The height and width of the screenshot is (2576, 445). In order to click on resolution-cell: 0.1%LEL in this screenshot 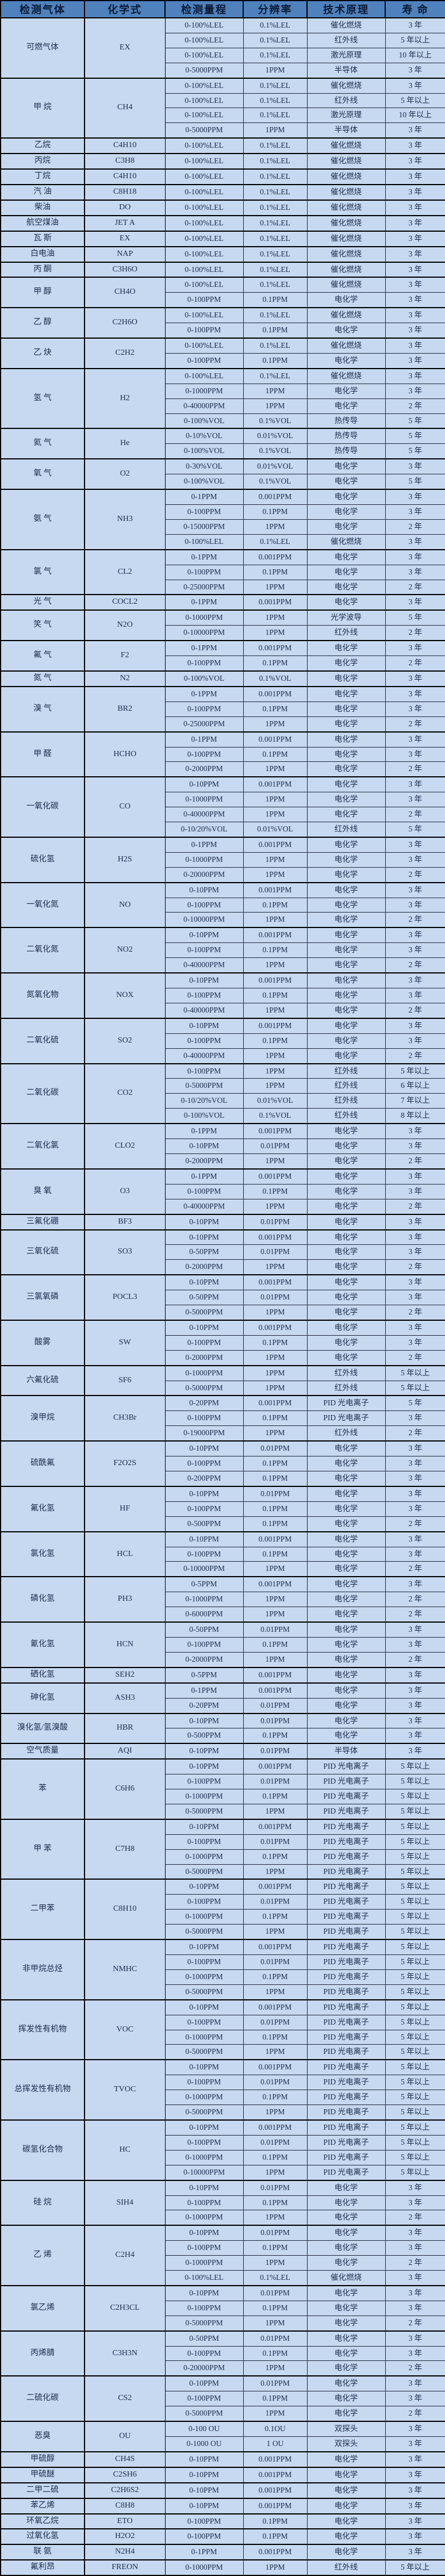, I will do `click(275, 116)`.